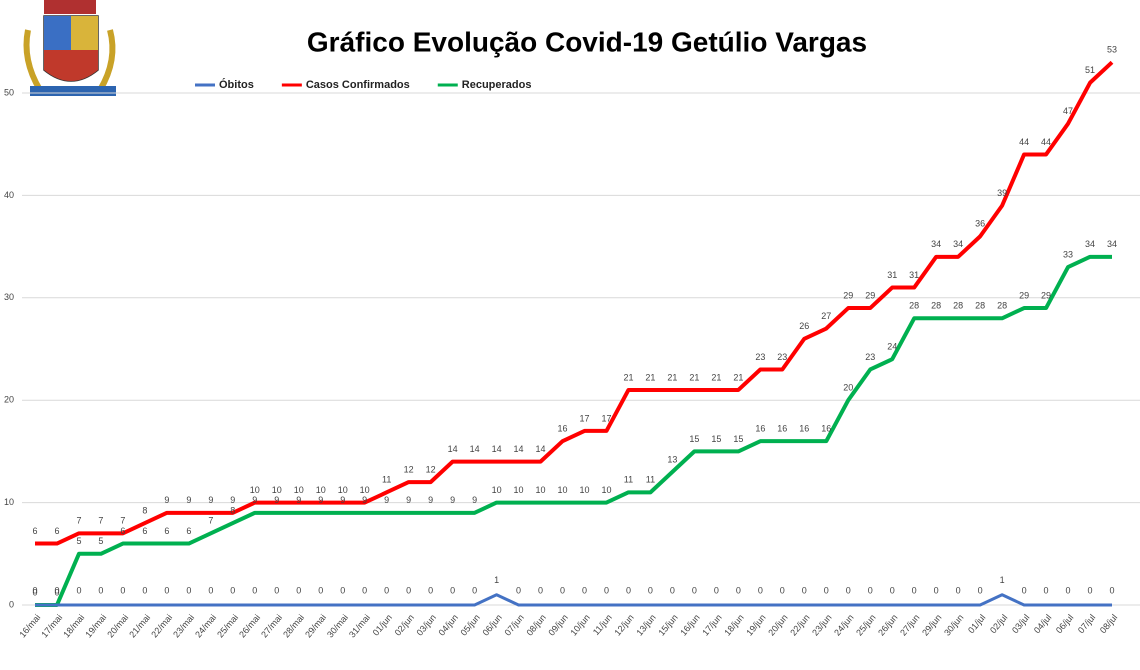  What do you see at coordinates (667, 624) in the screenshot?
I see `x-tick-label: 15/jun` at bounding box center [667, 624].